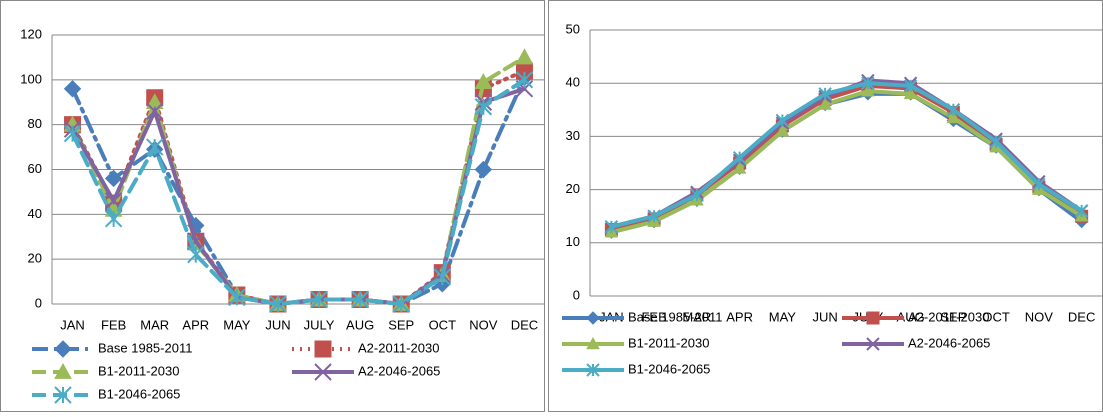 The height and width of the screenshot is (417, 1103). Describe the element at coordinates (573, 28) in the screenshot. I see `y-tick-label: 50` at that location.